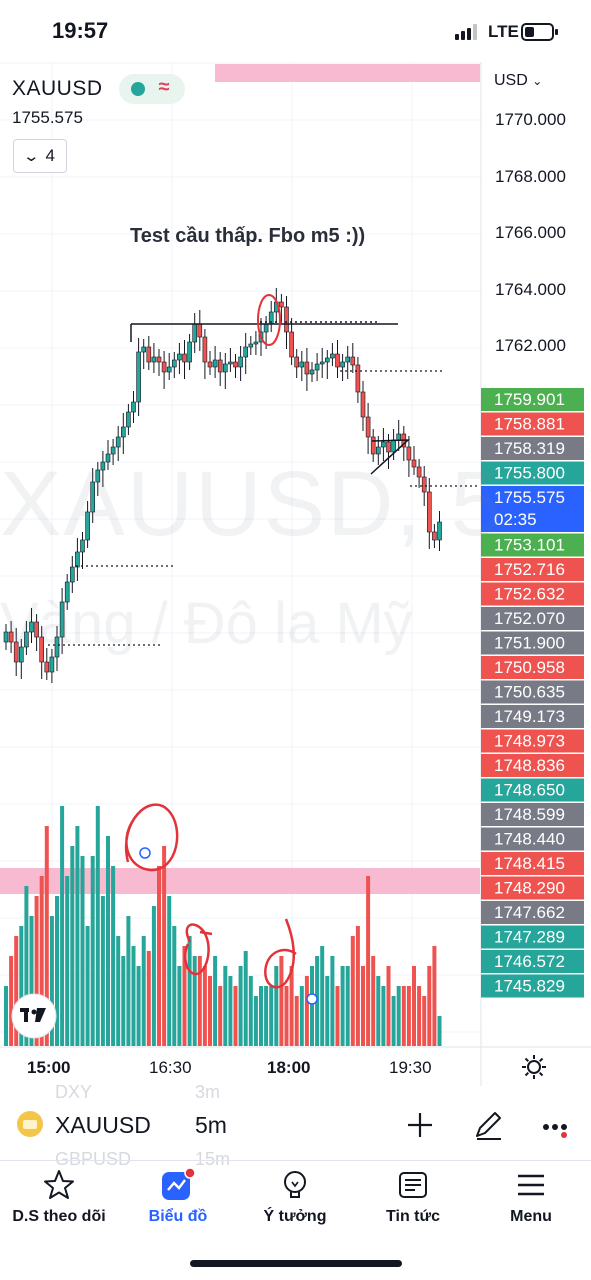 The height and width of the screenshot is (1280, 591). What do you see at coordinates (532, 424) in the screenshot?
I see `price-label: 1758.881` at bounding box center [532, 424].